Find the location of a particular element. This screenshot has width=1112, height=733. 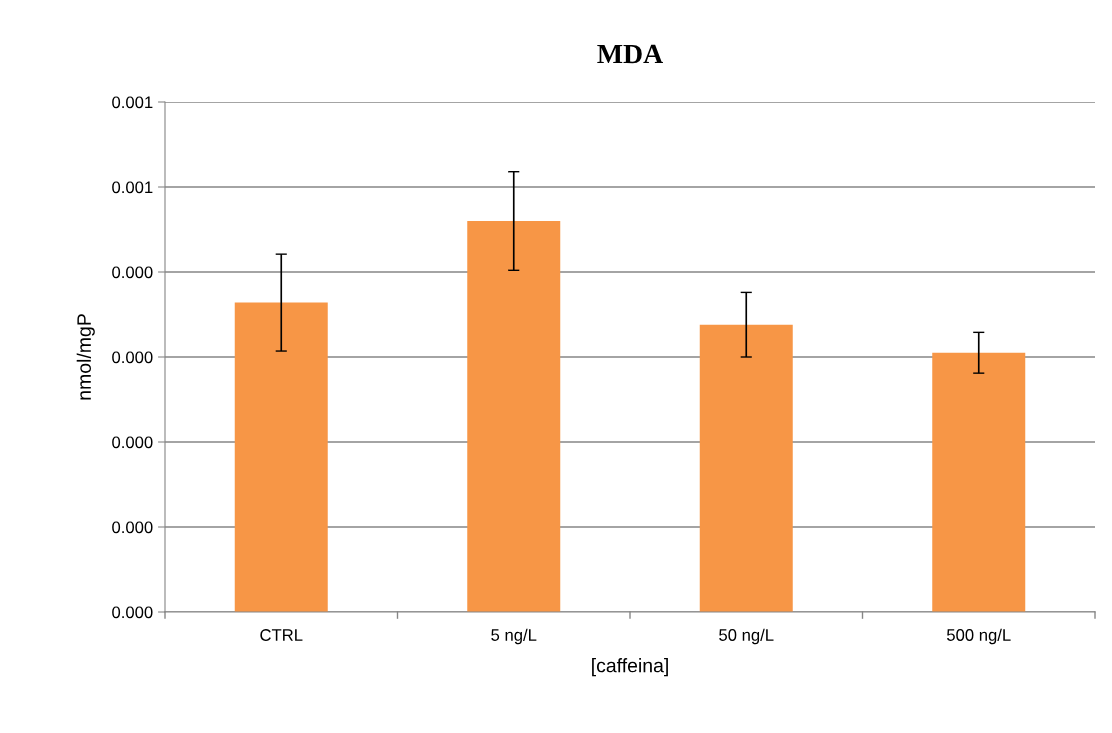

x-axis-title: [caffeina] is located at coordinates (630, 667).